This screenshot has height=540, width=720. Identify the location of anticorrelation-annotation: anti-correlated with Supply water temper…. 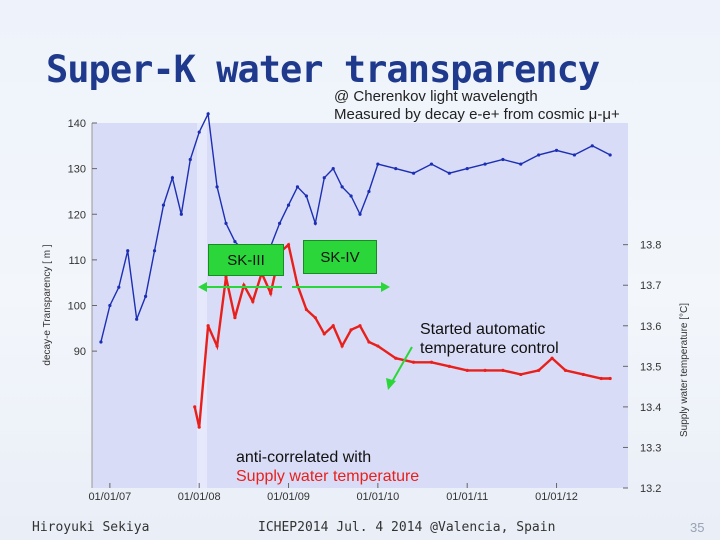
(327, 467).